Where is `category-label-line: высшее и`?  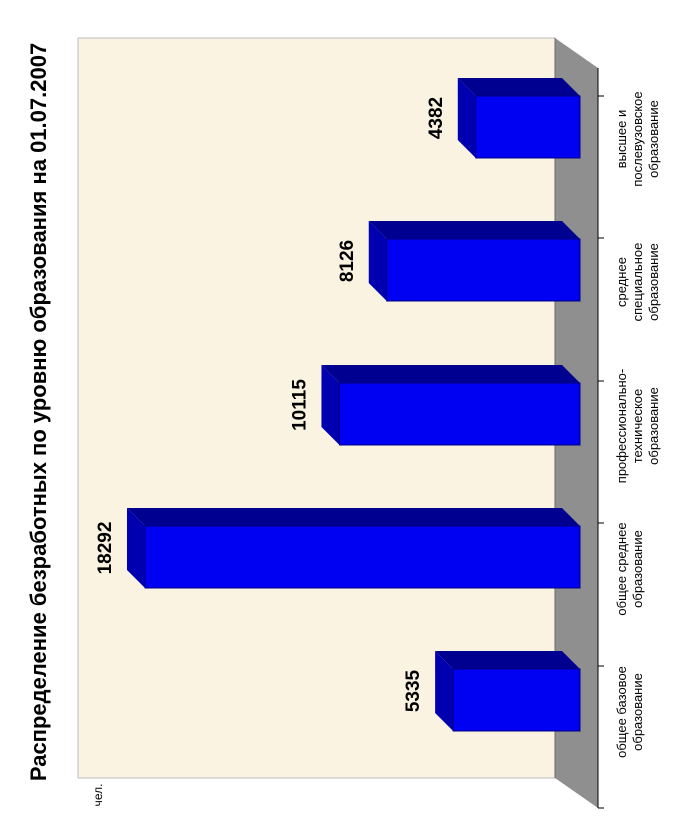
category-label-line: высшее и is located at coordinates (621, 139).